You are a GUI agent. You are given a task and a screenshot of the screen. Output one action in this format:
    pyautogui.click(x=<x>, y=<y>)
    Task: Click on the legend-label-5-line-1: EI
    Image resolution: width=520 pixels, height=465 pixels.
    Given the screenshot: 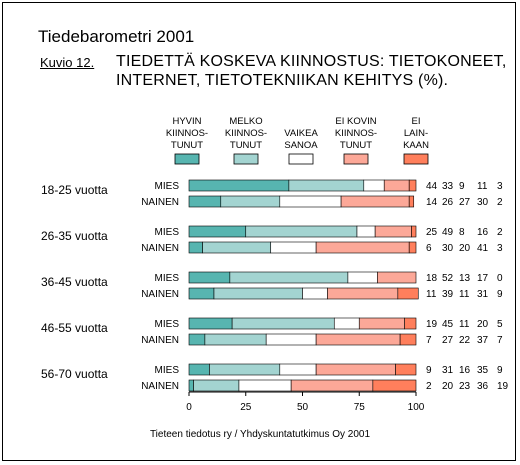 What is the action you would take?
    pyautogui.click(x=416, y=121)
    